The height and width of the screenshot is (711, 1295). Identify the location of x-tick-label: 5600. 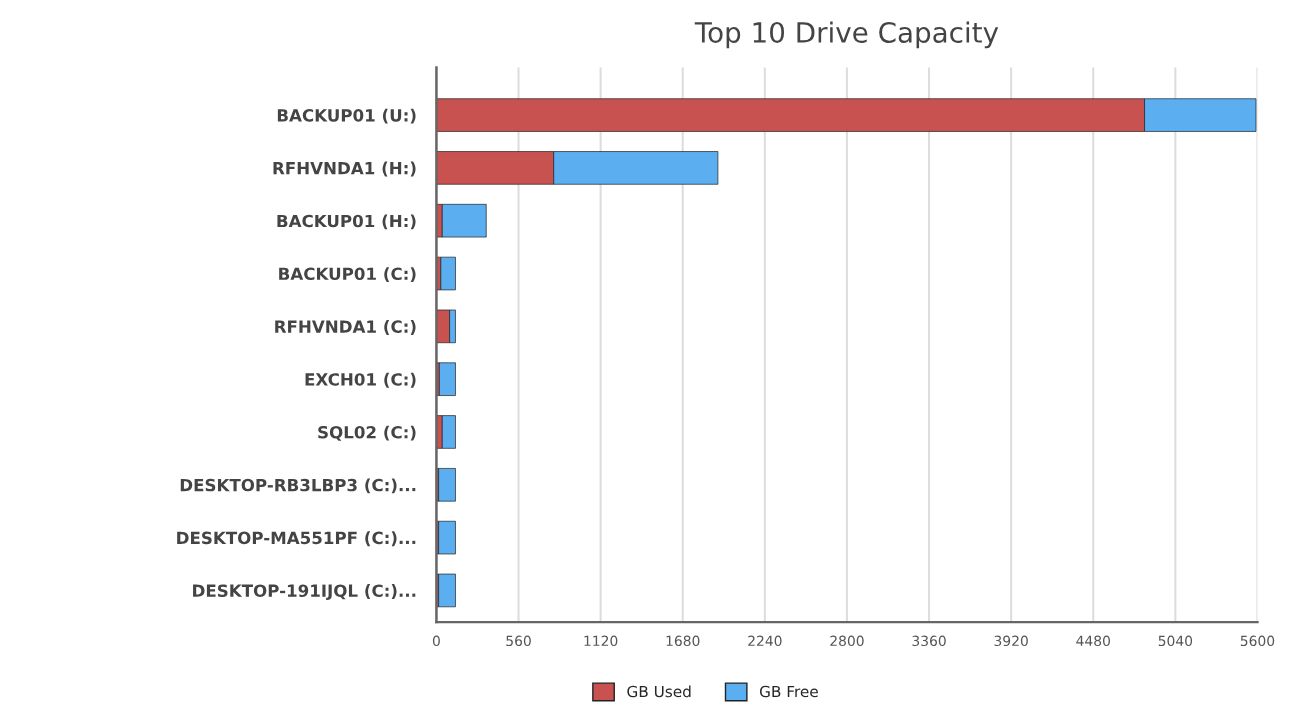
(1257, 641).